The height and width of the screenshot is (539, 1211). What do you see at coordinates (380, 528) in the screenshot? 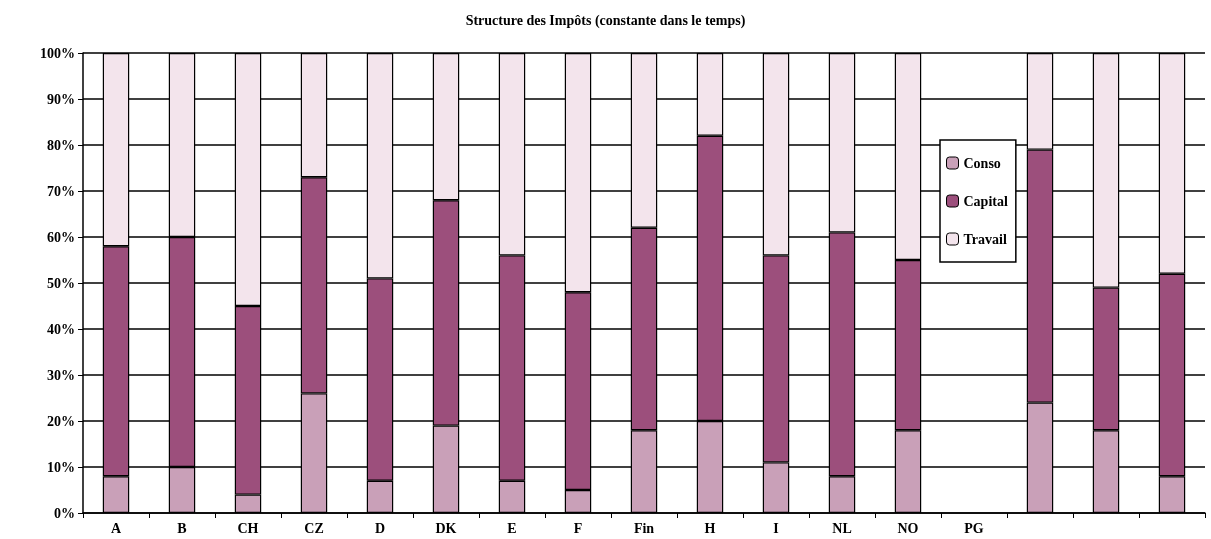
I see `x-tick-label: D` at bounding box center [380, 528].